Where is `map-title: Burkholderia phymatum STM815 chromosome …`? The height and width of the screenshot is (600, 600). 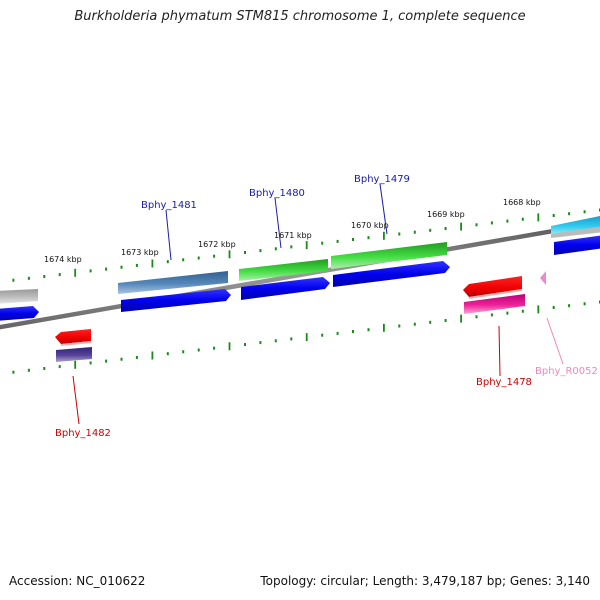 map-title: Burkholderia phymatum STM815 chromosome … is located at coordinates (300, 16).